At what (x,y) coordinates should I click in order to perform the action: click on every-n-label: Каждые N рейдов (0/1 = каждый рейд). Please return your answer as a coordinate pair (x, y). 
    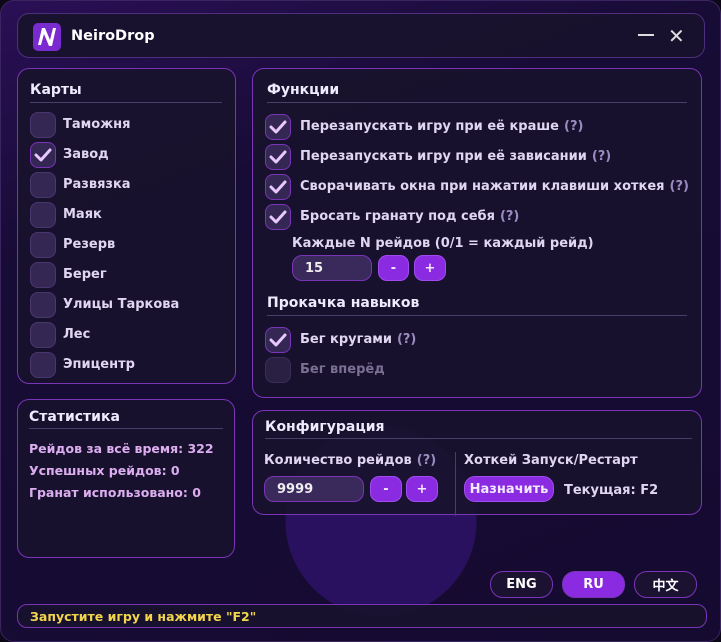
    Looking at the image, I should click on (443, 243).